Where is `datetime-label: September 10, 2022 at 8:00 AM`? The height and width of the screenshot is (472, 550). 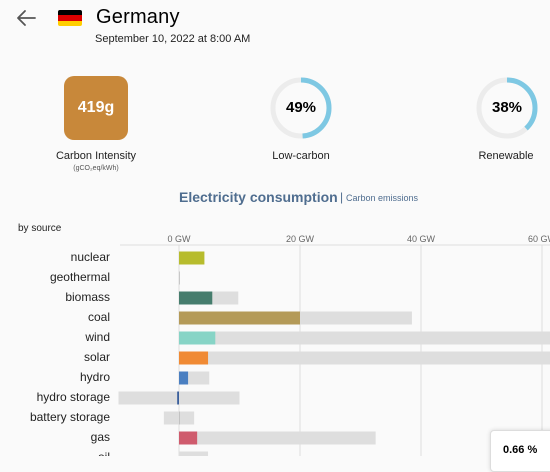 datetime-label: September 10, 2022 at 8:00 AM is located at coordinates (173, 39).